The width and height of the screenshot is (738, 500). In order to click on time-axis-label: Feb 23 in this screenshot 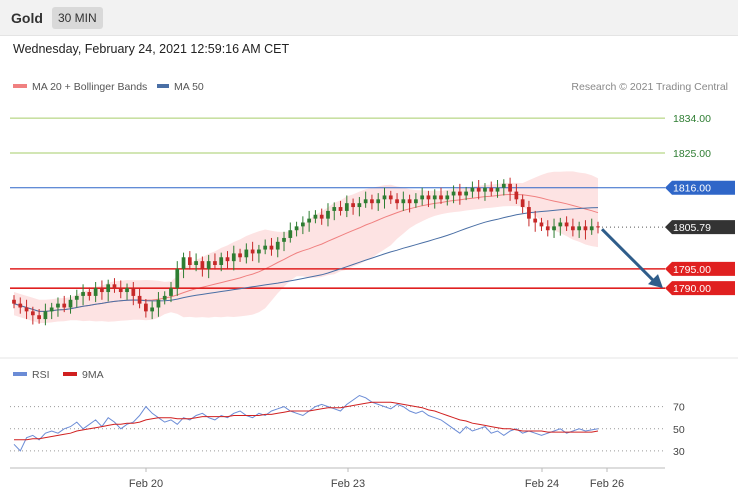, I will do `click(348, 484)`.